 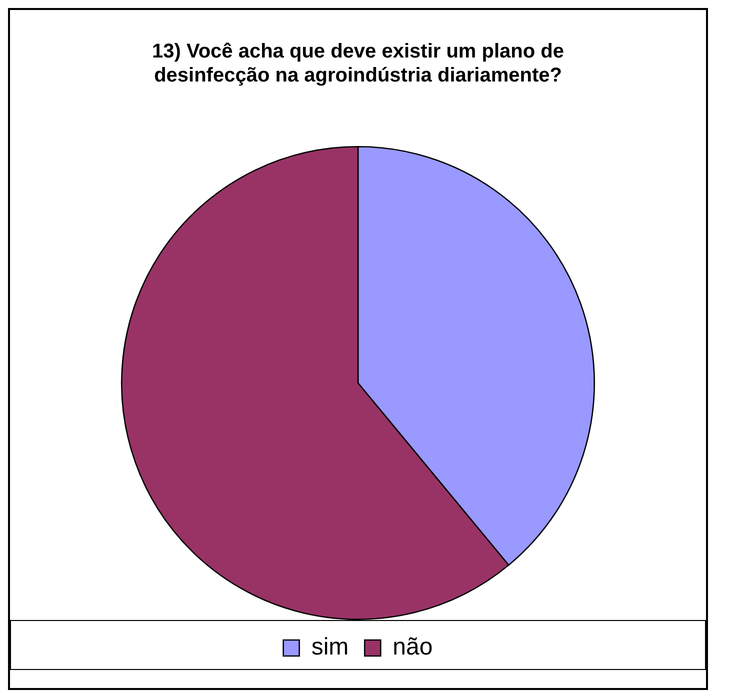 I want to click on chart-title: 13) Você acha que deve existir um plano de desinfecção na agroindústria diariamente?, so click(x=358, y=63).